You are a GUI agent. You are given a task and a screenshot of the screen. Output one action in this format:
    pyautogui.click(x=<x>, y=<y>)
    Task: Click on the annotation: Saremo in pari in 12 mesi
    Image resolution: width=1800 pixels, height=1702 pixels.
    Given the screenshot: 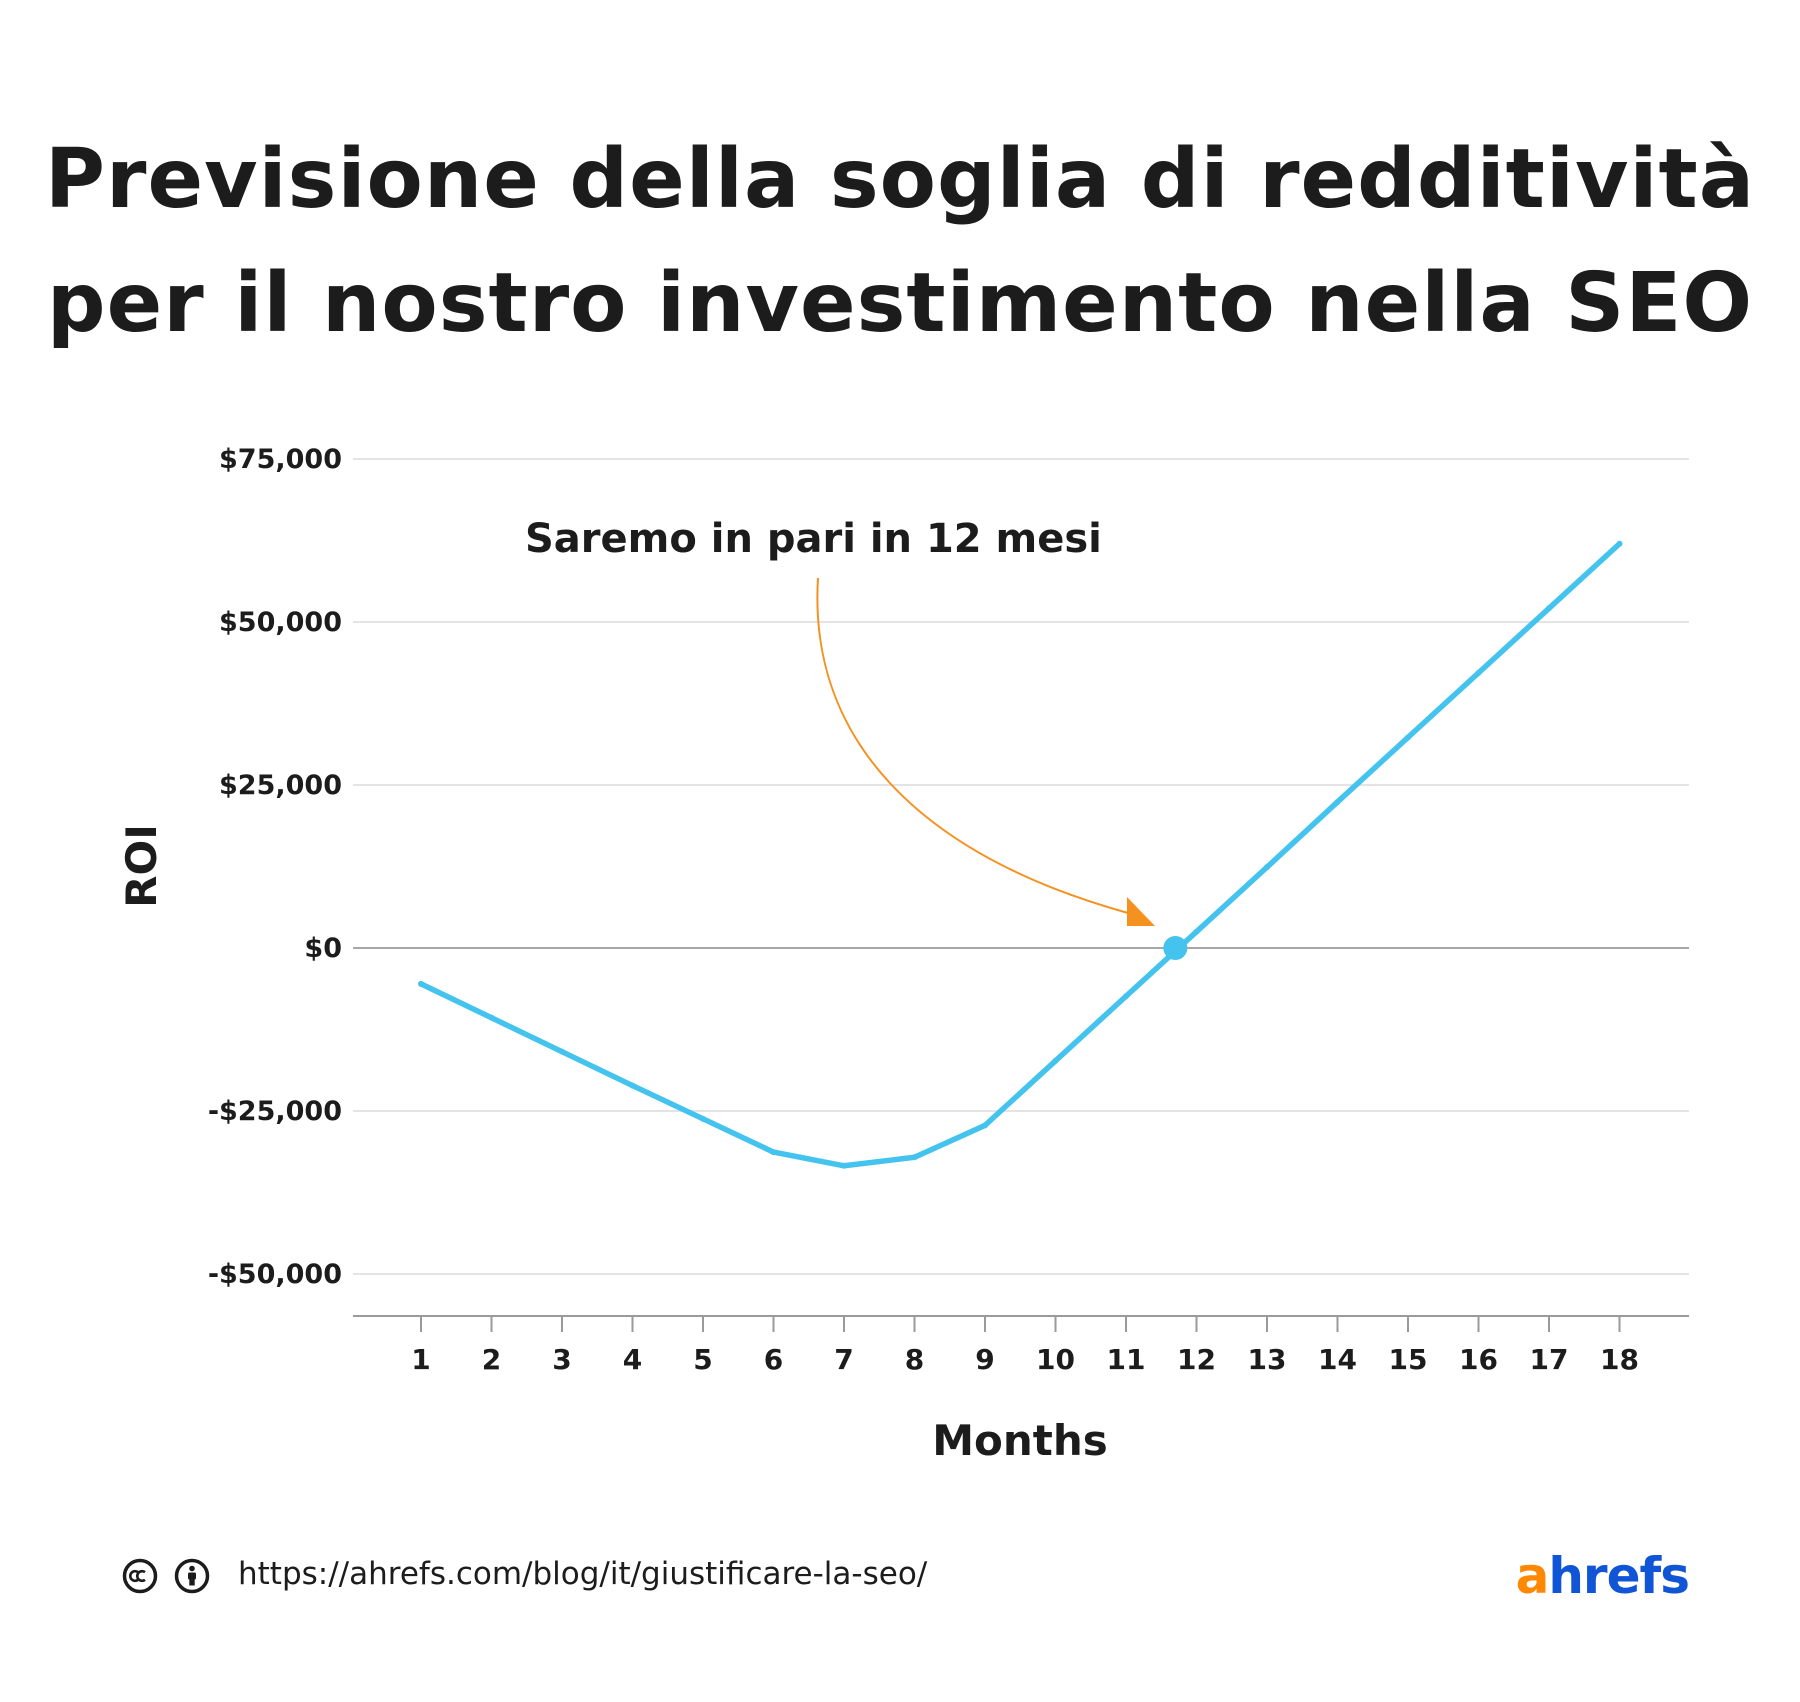 What is the action you would take?
    pyautogui.click(x=840, y=721)
    